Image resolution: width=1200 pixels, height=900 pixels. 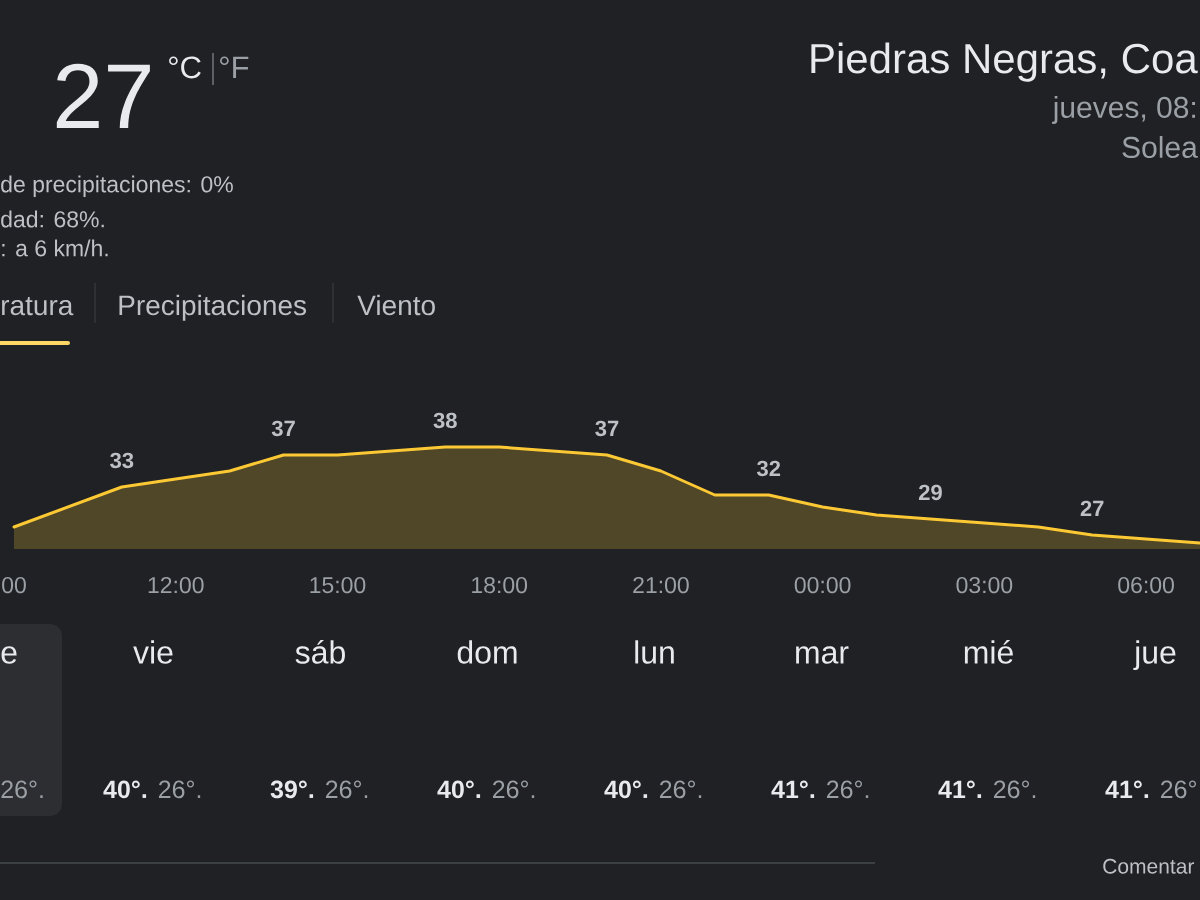 I want to click on chart-title: Piedras Negras, Coa, so click(x=1004, y=62).